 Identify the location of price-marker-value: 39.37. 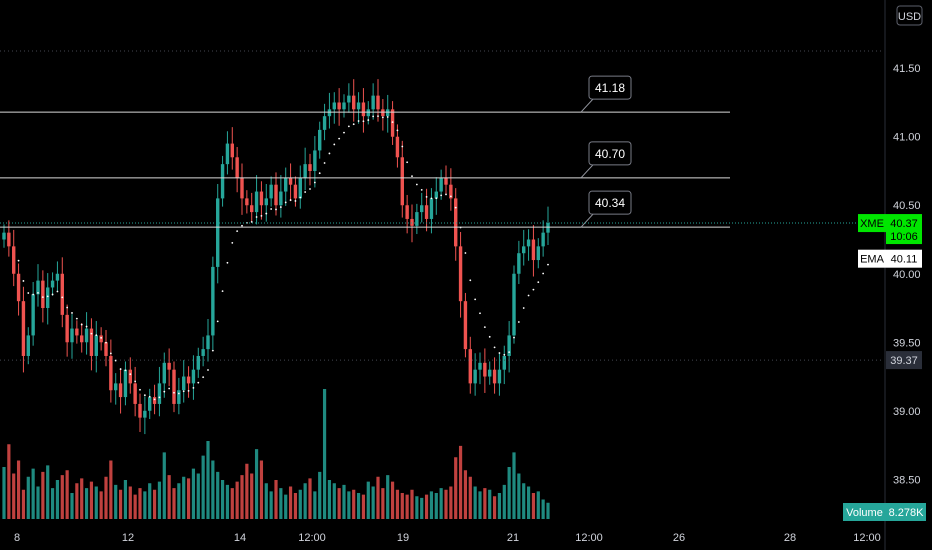
(904, 361).